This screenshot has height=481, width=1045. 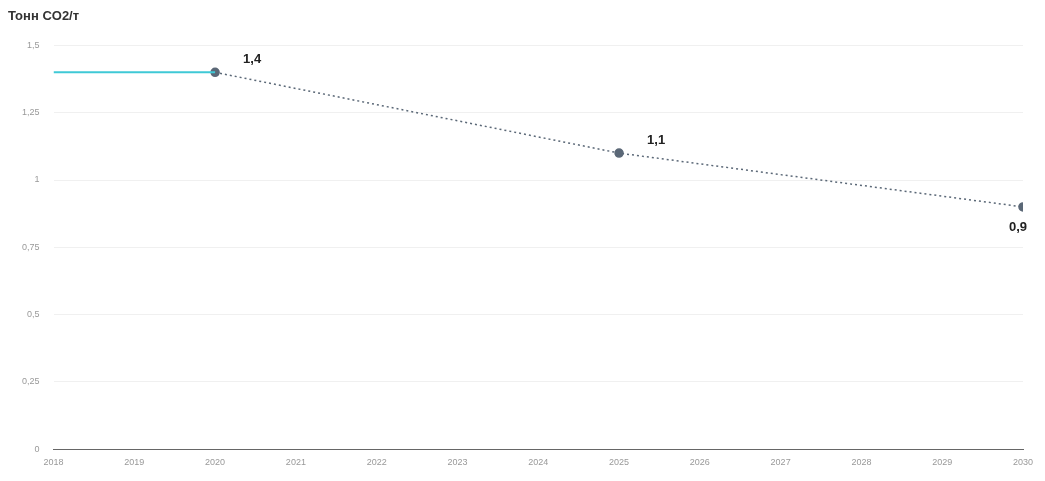 What do you see at coordinates (457, 462) in the screenshot?
I see `x-tick-label: 2023` at bounding box center [457, 462].